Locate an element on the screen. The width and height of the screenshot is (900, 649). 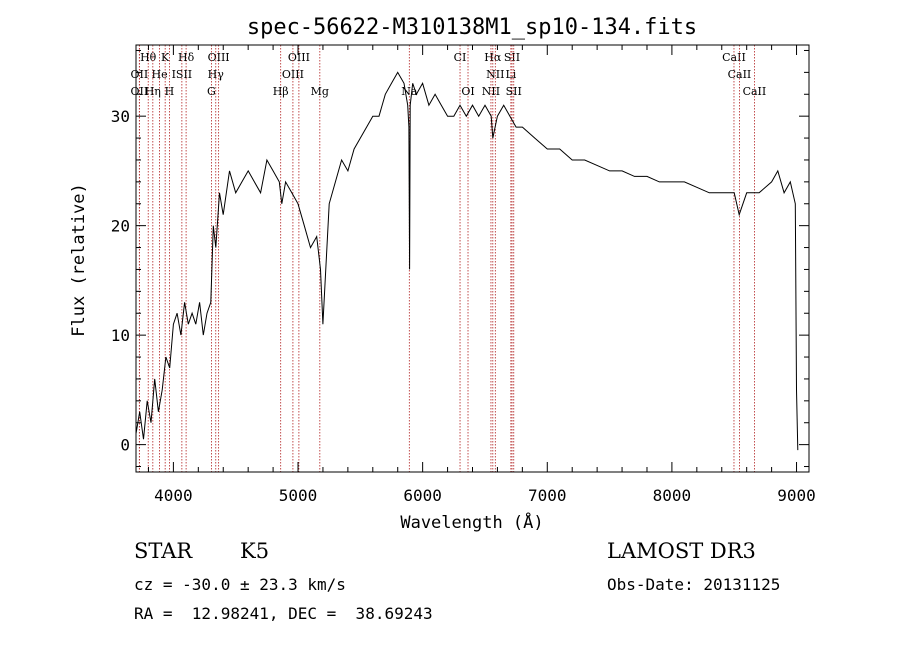
y-tick-label: 10 is located at coordinates (120, 335).